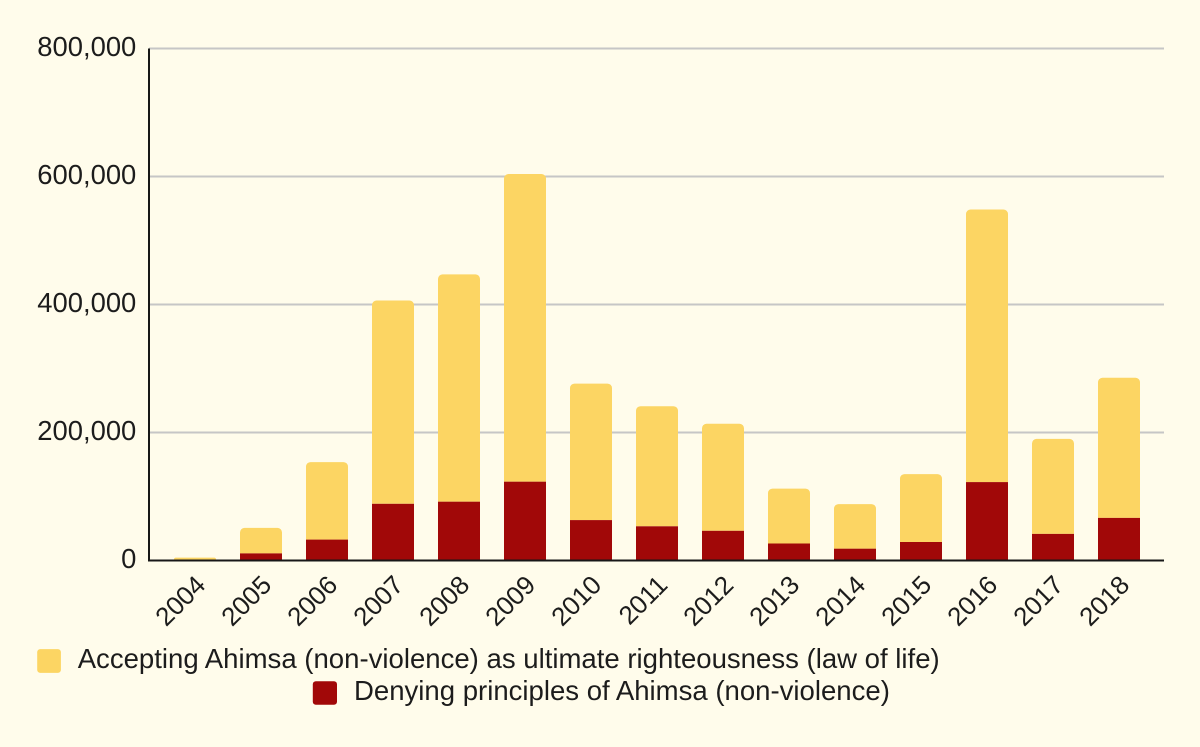  What do you see at coordinates (86, 174) in the screenshot?
I see `svg-text: 600,000` at bounding box center [86, 174].